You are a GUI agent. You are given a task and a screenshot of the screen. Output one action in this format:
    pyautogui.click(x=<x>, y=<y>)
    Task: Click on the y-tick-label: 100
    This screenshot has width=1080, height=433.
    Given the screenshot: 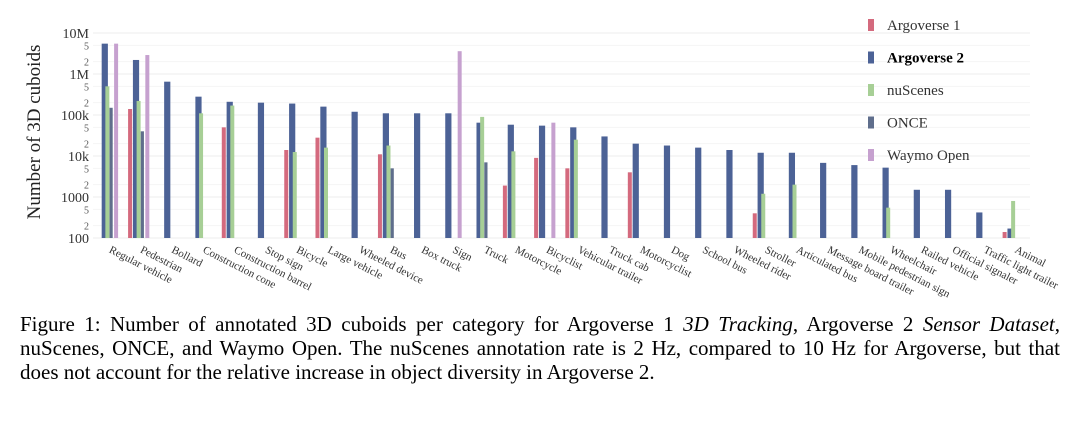 What is the action you would take?
    pyautogui.click(x=78, y=239)
    